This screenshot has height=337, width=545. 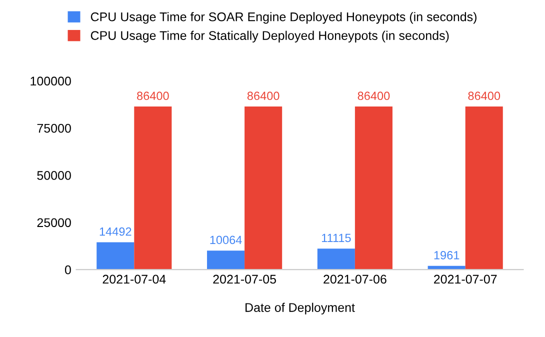 I want to click on legend-label: CPU Usage Time for Statically Deployed Honeypots (in seconds), so click(x=269, y=36).